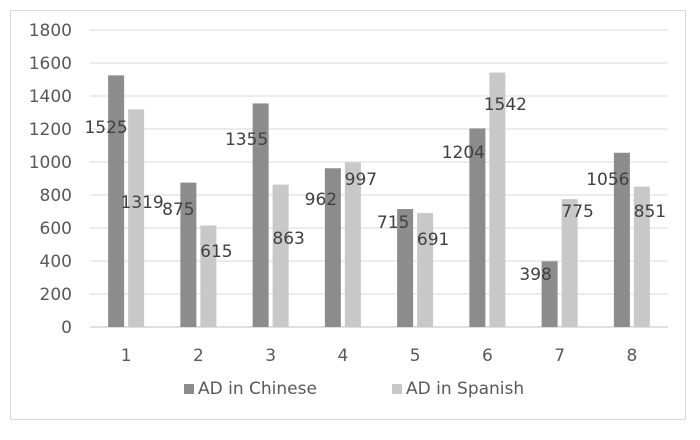 Image resolution: width=700 pixels, height=440 pixels. What do you see at coordinates (246, 140) in the screenshot?
I see `data-label-series1-cat3: 1355` at bounding box center [246, 140].